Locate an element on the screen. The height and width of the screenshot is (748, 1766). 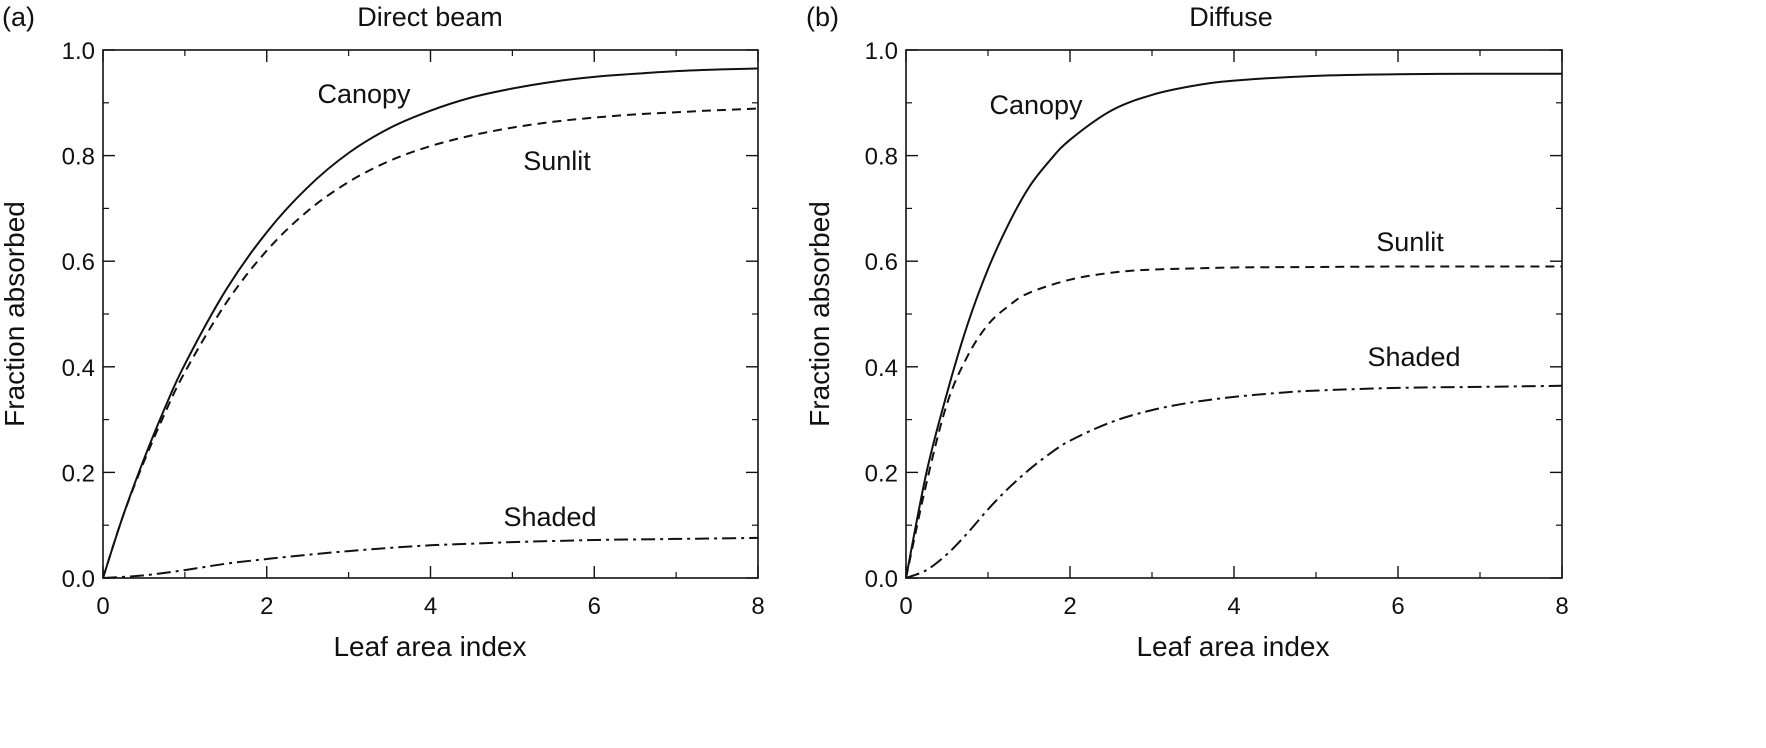
chart-title: Direct beam is located at coordinates (430, 17).